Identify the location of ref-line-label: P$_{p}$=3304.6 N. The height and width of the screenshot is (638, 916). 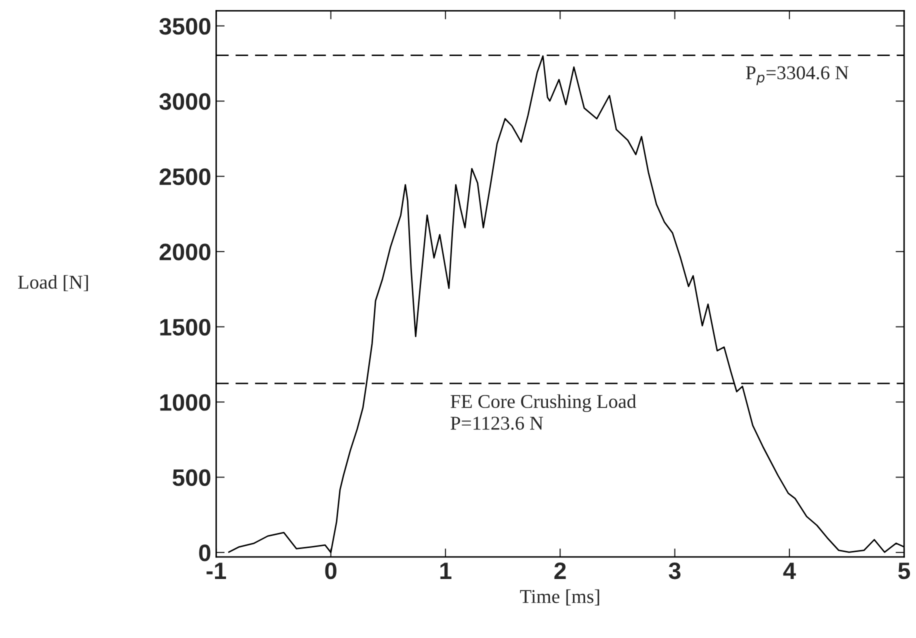
(797, 76).